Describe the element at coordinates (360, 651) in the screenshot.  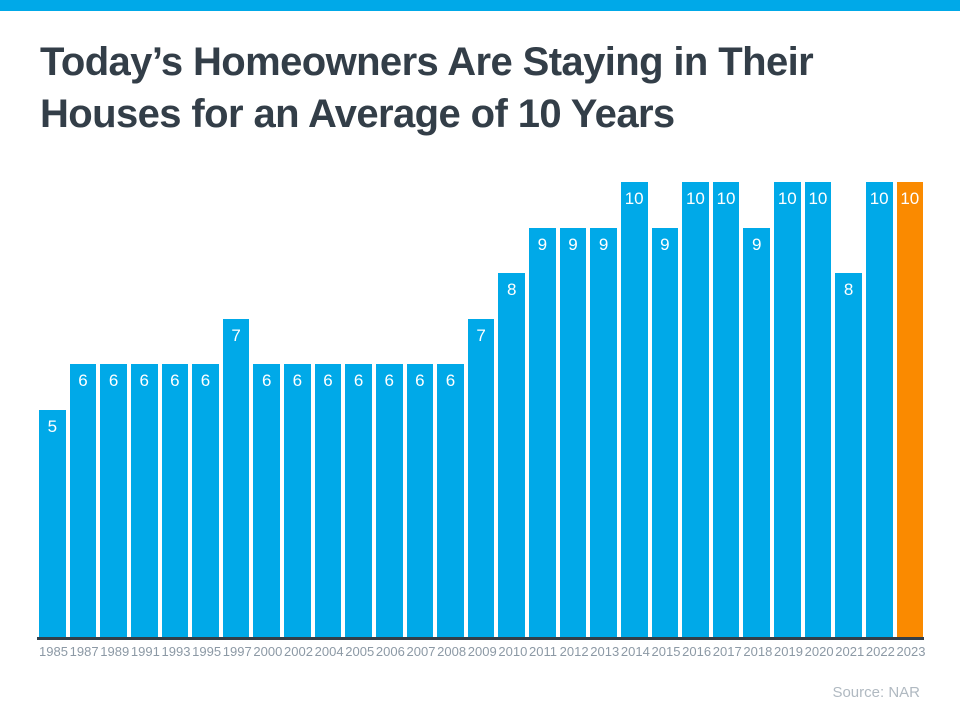
I see `x-axis-tick-label: 2005` at that location.